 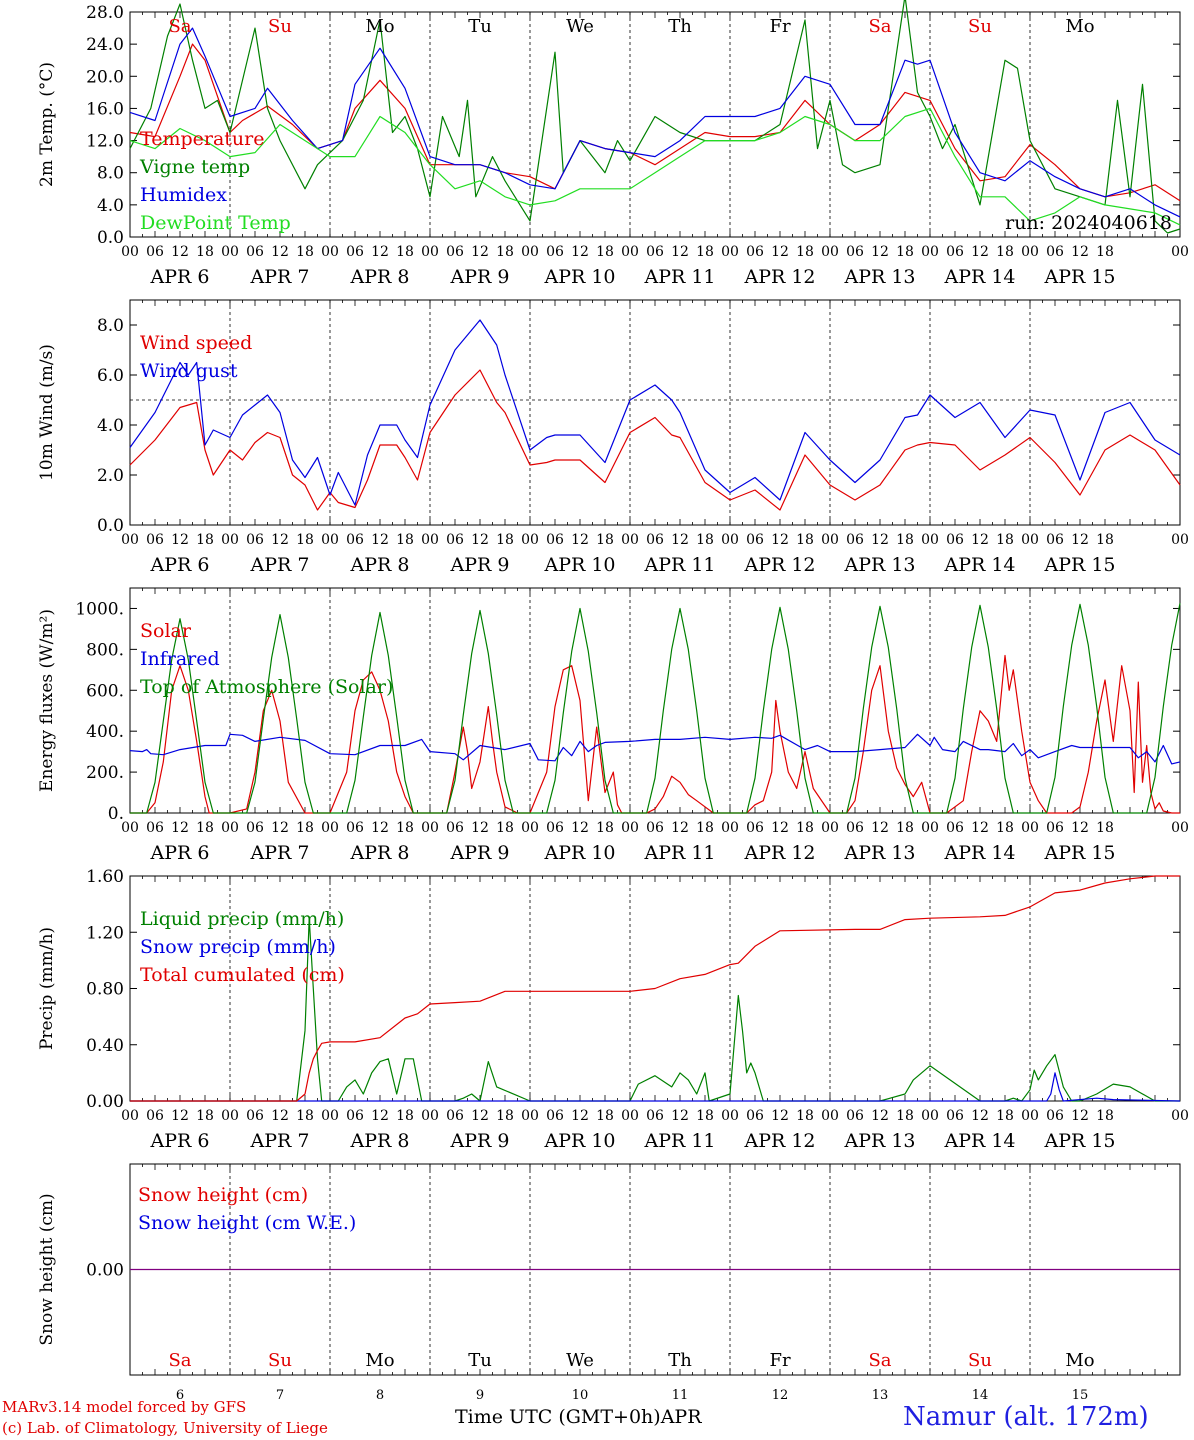 What do you see at coordinates (105, 990) in the screenshot?
I see `y-tick-label: 0.80` at bounding box center [105, 990].